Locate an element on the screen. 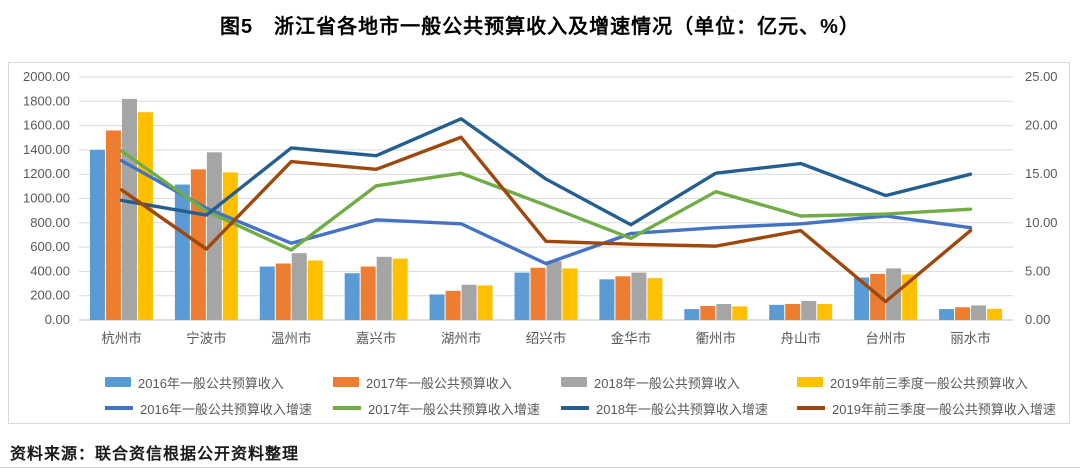  x-axis-label: 衢州市 is located at coordinates (716, 338).